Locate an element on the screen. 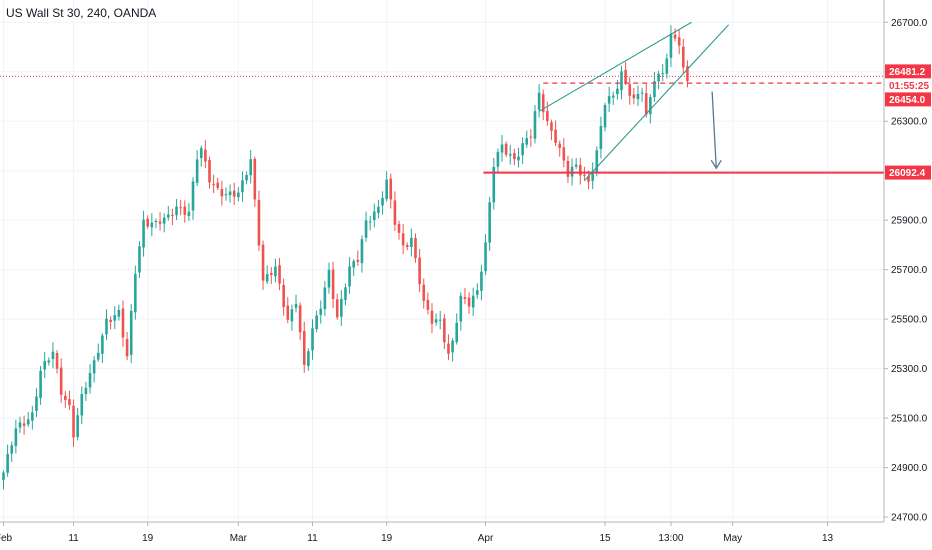  y-tick-label: 26300.0 is located at coordinates (909, 122).